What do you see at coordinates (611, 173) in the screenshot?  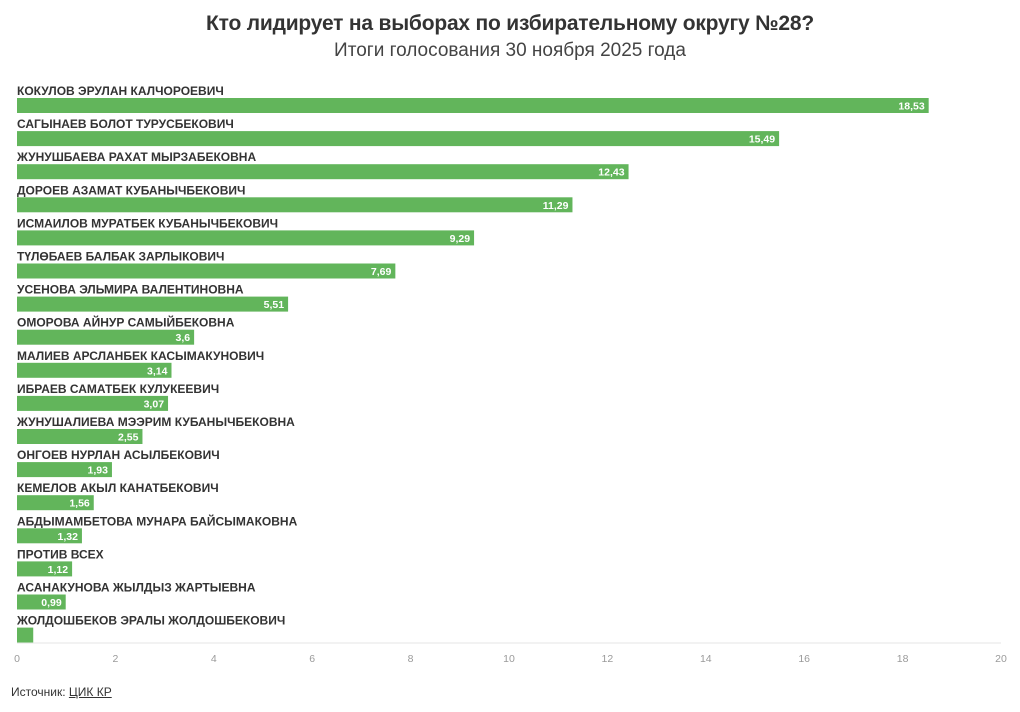 I see `data-label: 12,43` at bounding box center [611, 173].